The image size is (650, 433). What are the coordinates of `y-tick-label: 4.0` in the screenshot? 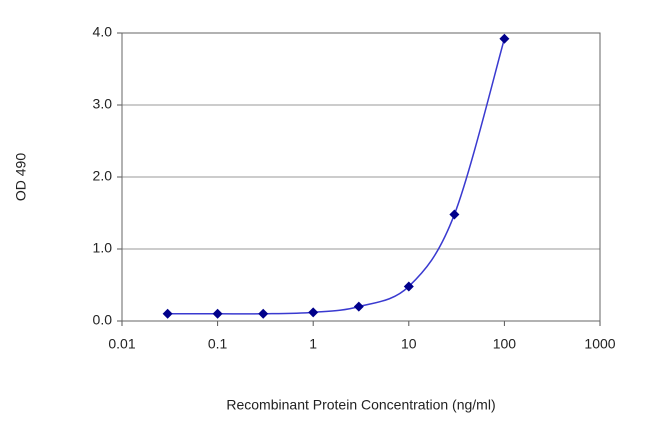 It's located at (103, 32).